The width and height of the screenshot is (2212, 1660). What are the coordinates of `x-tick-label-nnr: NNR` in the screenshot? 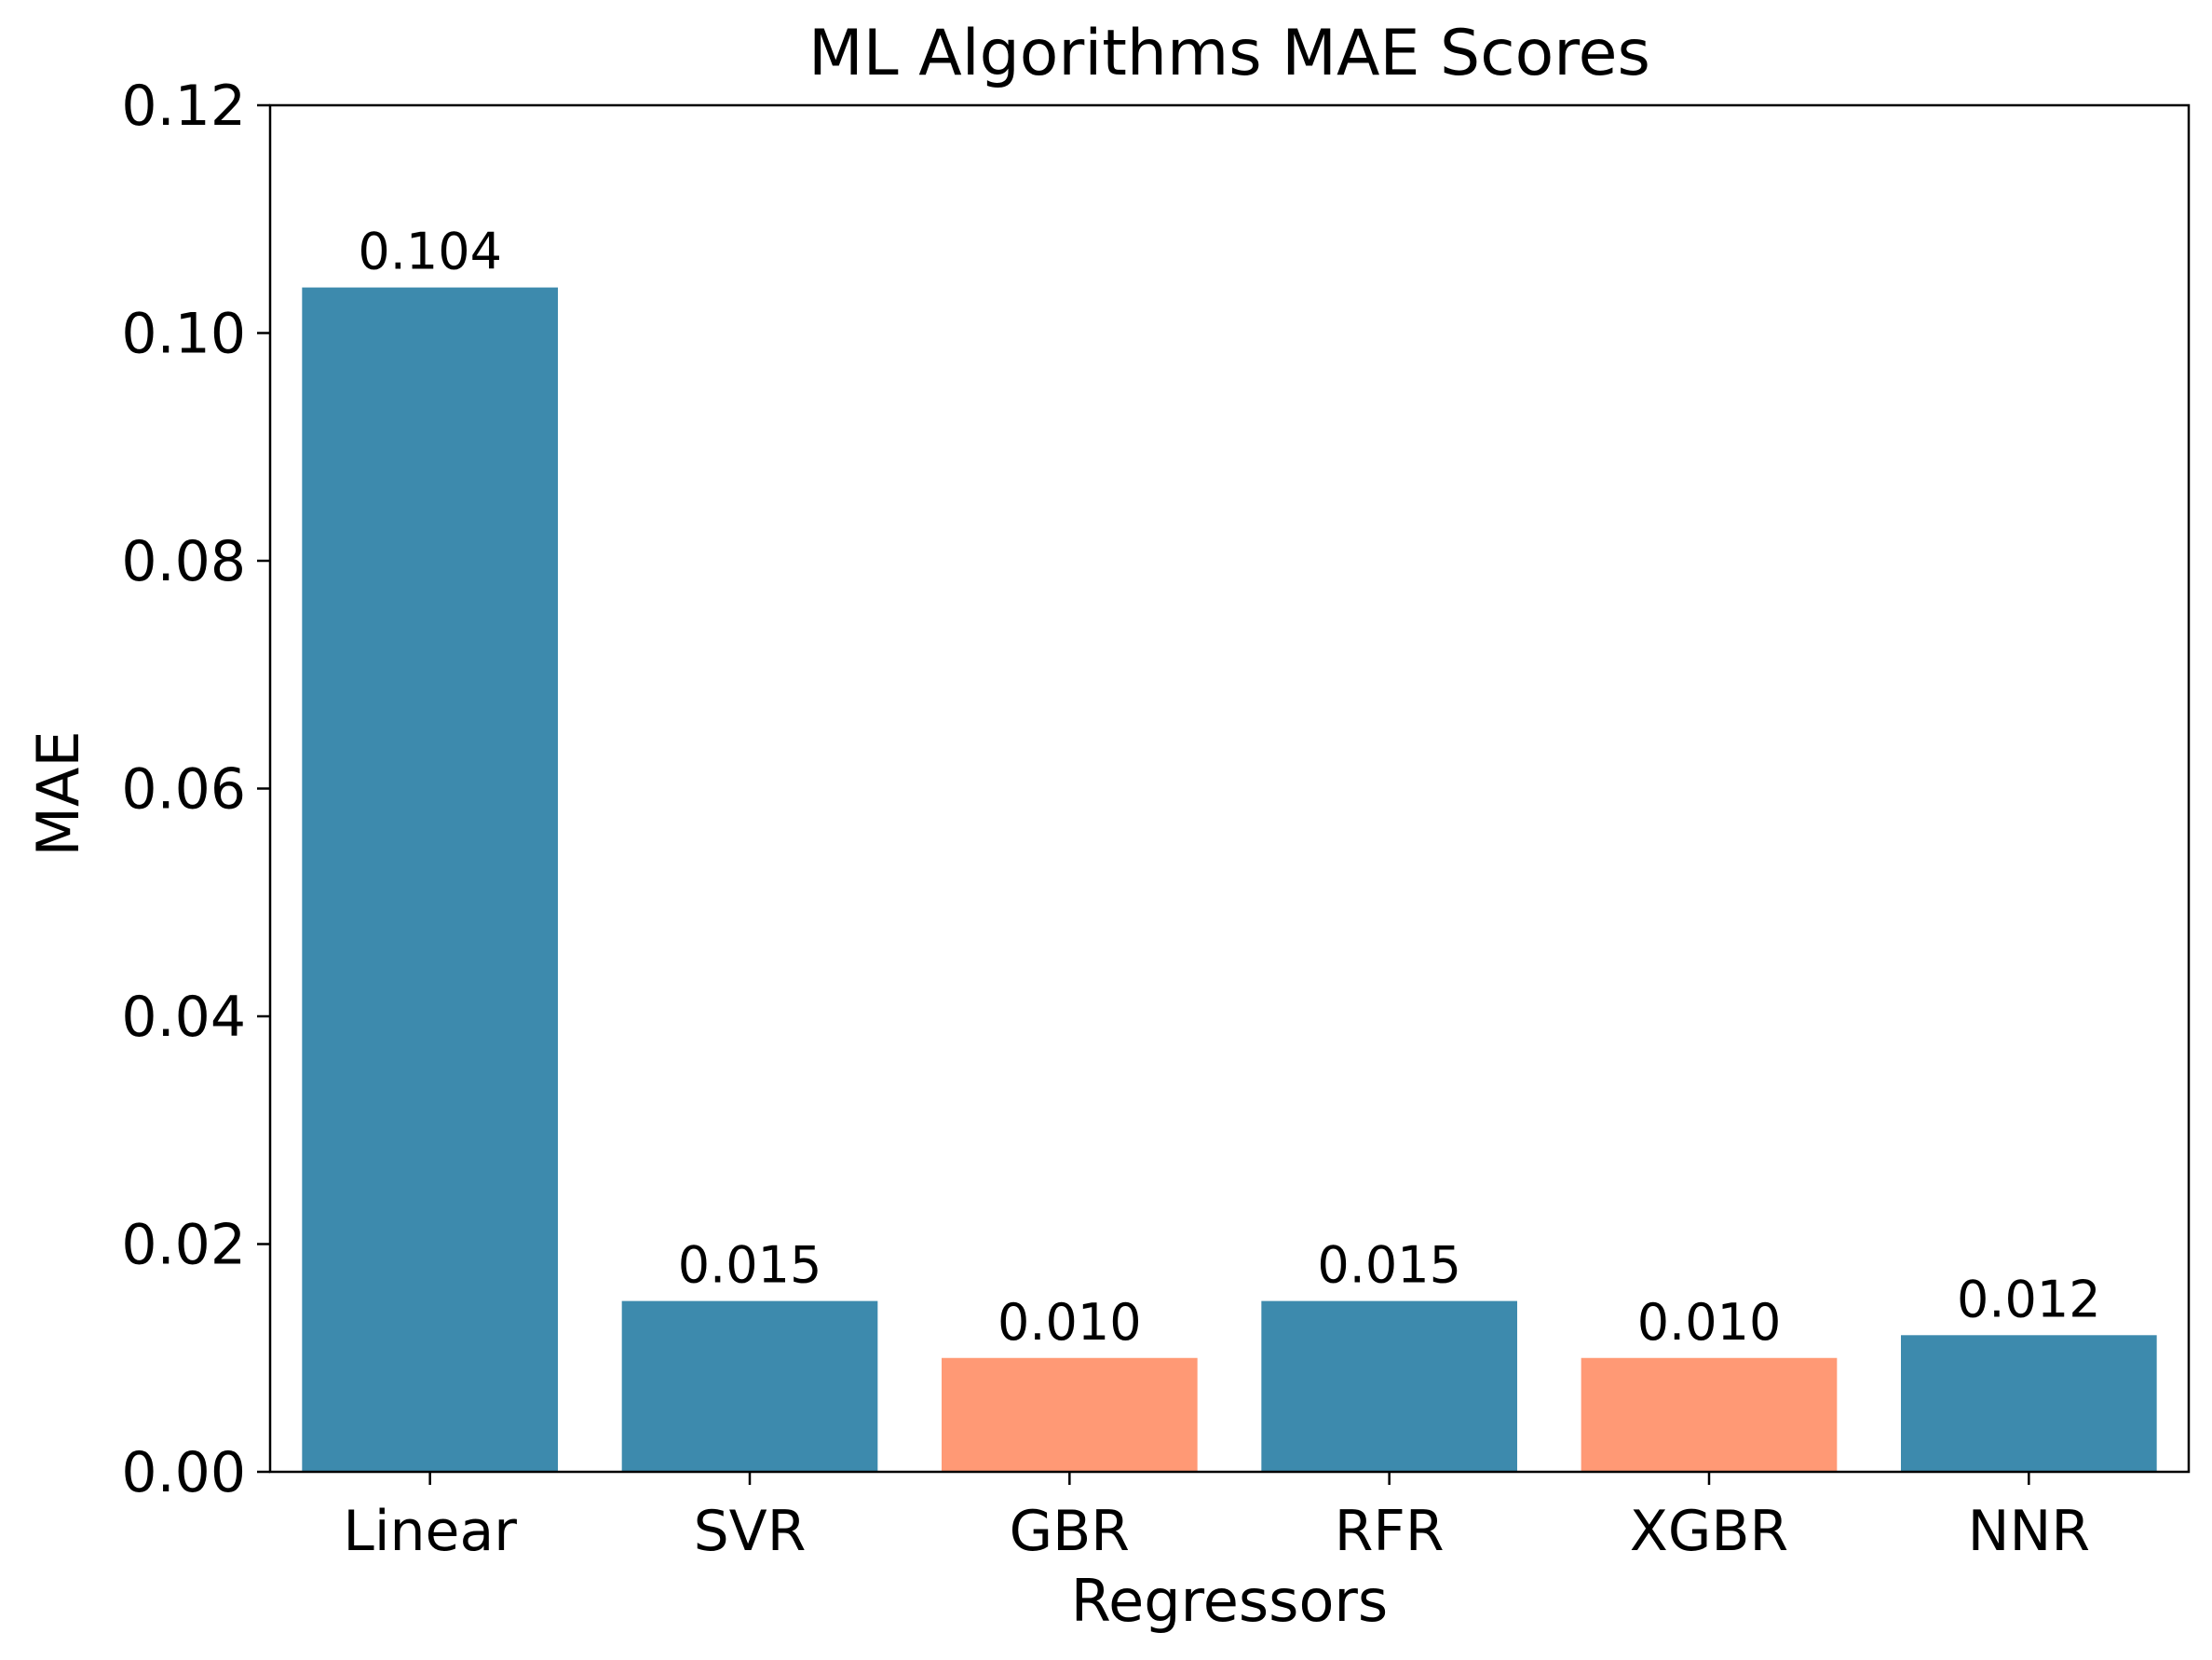 It's located at (2029, 1531).